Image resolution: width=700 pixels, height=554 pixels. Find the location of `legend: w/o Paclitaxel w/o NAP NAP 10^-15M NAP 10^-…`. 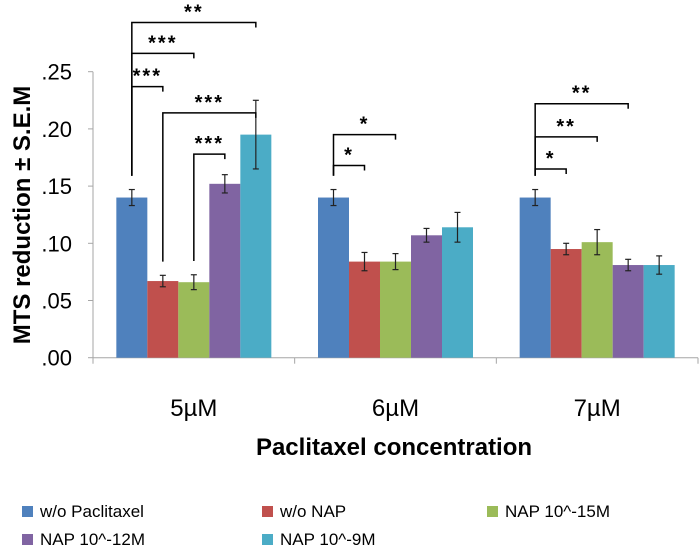

legend: w/o Paclitaxel w/o NAP NAP 10^-15M NAP 10^-… is located at coordinates (316, 525).